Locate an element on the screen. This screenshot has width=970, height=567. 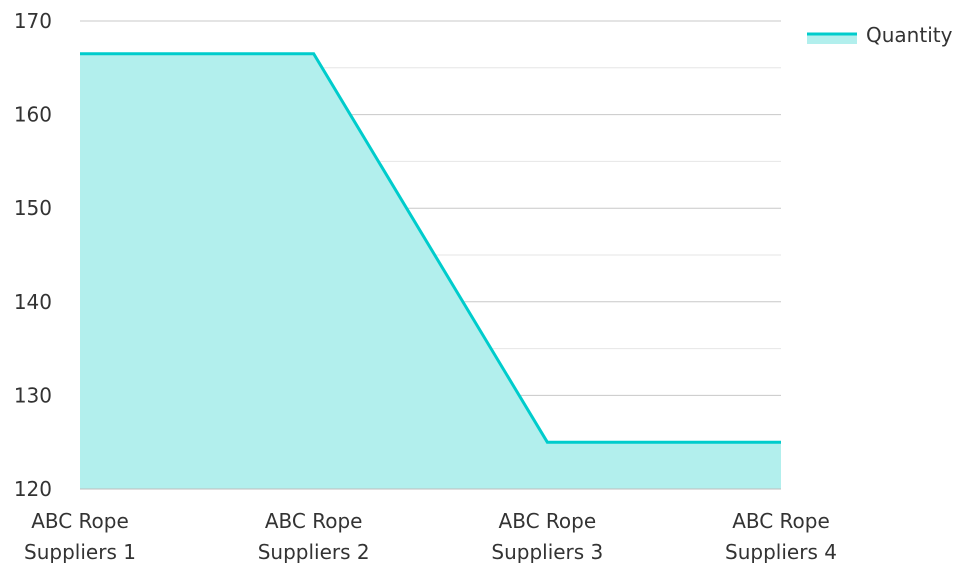
x-tick-label: ABC Rope Suppliers 1 is located at coordinates (80, 536).